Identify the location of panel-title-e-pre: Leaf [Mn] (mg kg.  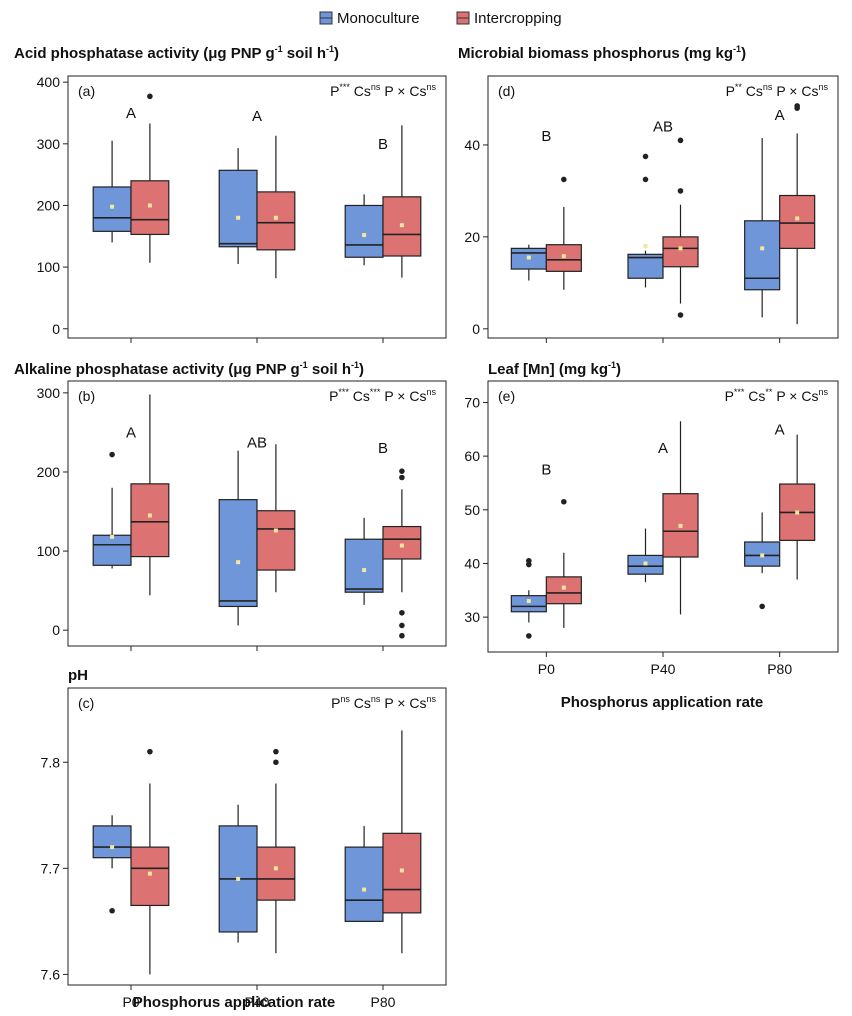
(548, 369).